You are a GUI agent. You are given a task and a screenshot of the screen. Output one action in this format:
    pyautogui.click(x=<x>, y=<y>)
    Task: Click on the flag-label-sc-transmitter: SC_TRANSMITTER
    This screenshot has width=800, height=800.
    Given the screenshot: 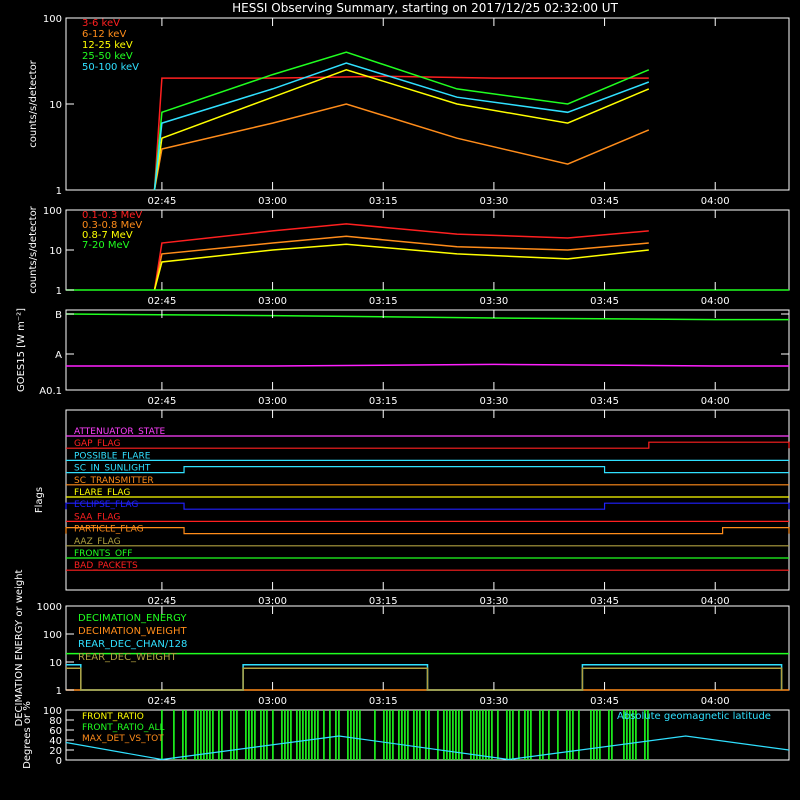 What is the action you would take?
    pyautogui.click(x=114, y=481)
    